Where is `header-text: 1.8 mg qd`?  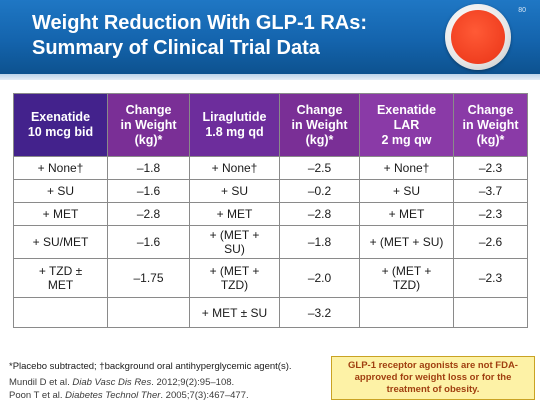 header-text: 1.8 mg qd is located at coordinates (234, 132).